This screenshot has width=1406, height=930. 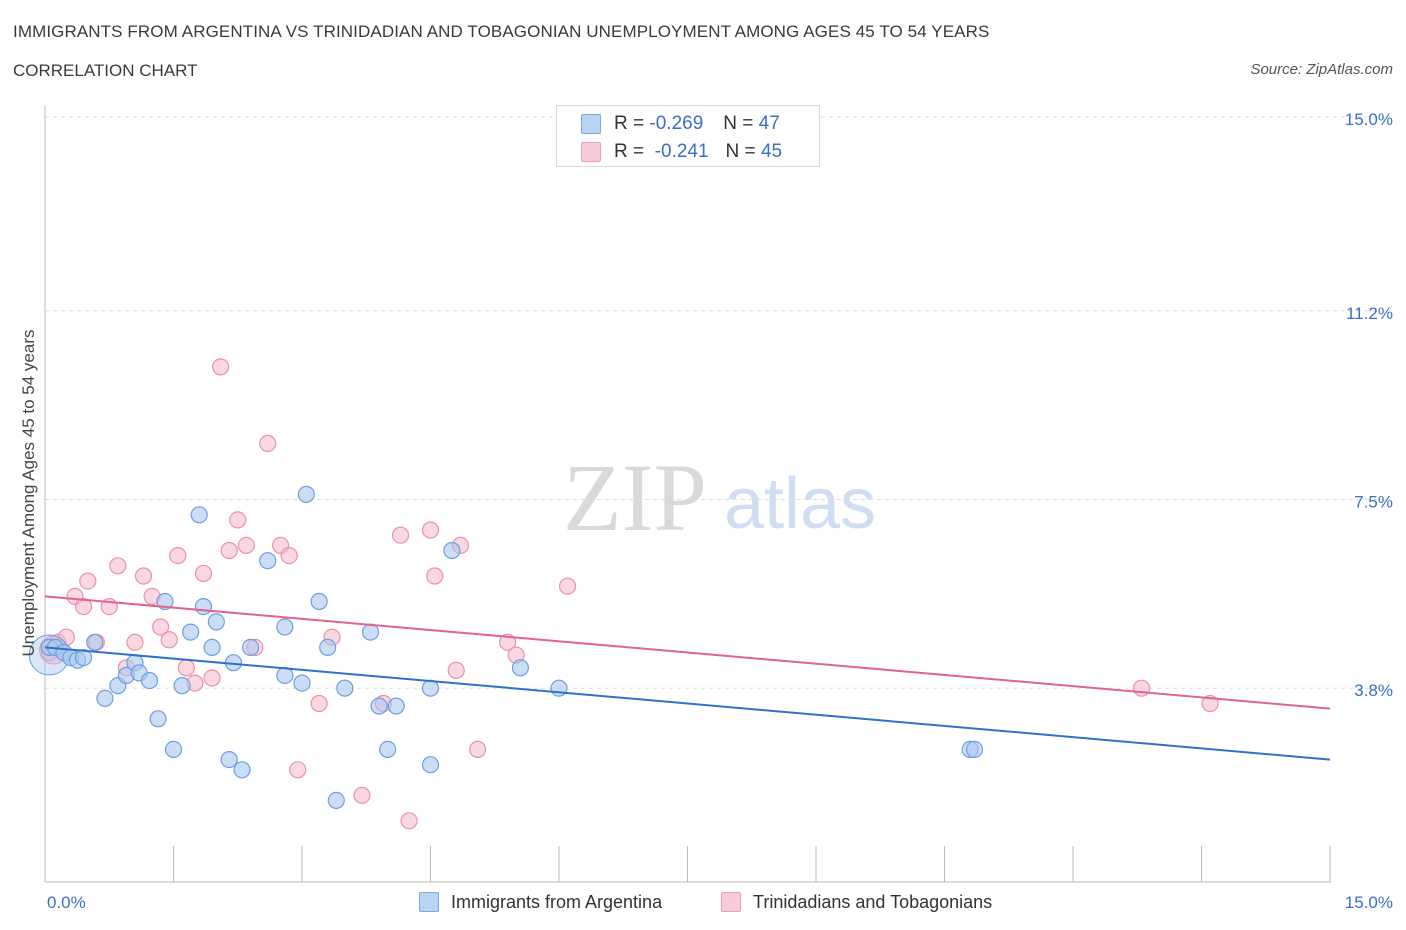 I want to click on legend-swatch-pink, so click(x=591, y=152).